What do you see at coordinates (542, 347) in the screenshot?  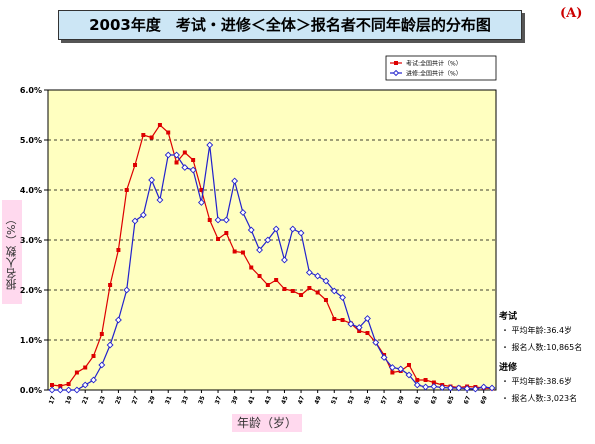 I see `stats-row: ・ 报名人数:10,865名` at bounding box center [542, 347].